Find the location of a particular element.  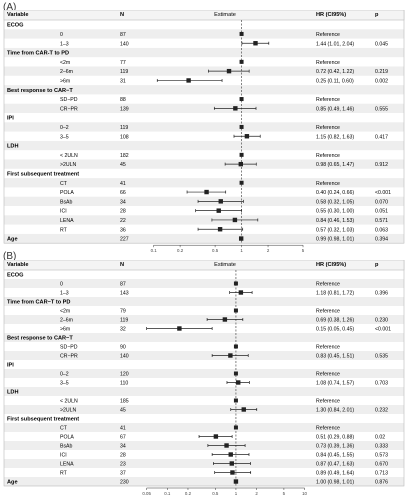

p-value: 0.876 is located at coordinates (381, 483).